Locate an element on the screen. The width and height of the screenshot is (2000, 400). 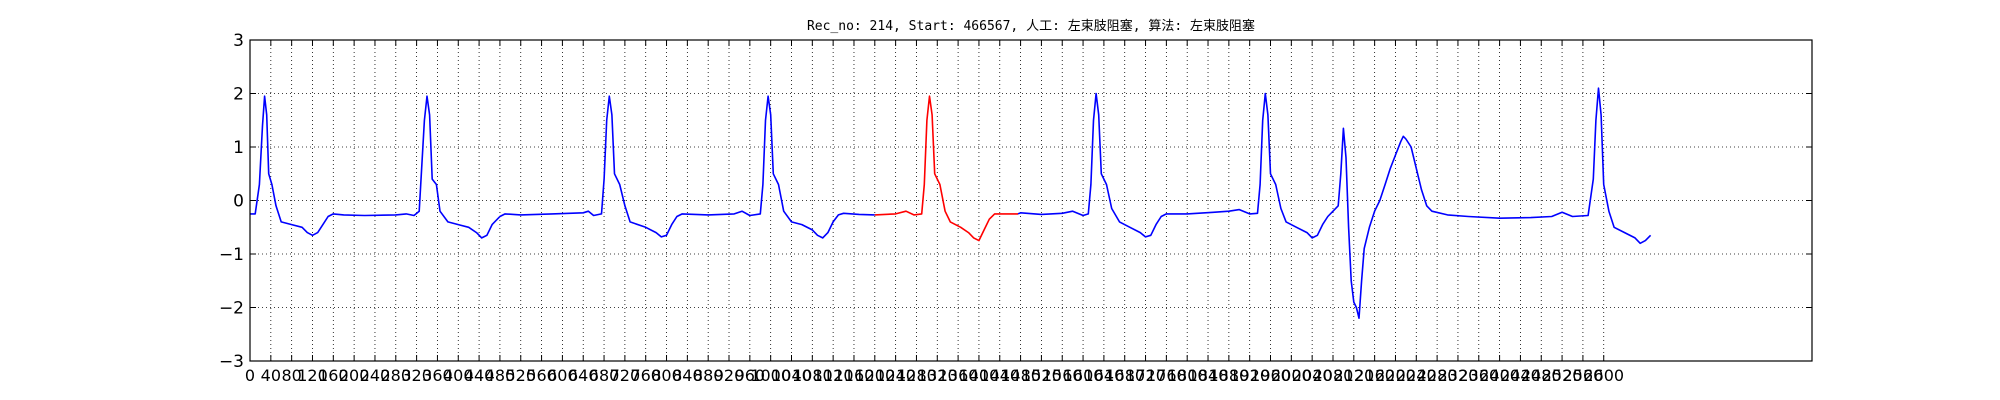
x-tick-label: 2240 is located at coordinates (1416, 375).